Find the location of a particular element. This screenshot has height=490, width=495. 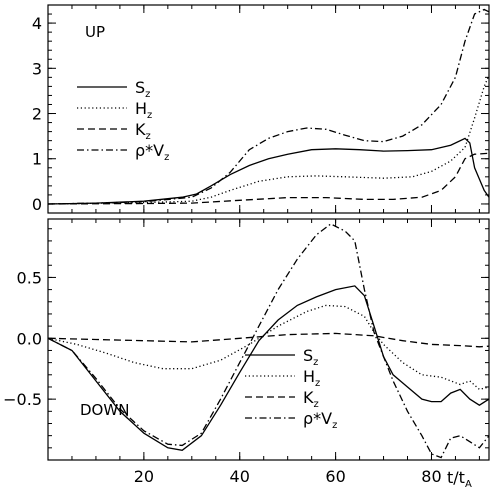

down-xtick-label: 80 is located at coordinates (431, 476).